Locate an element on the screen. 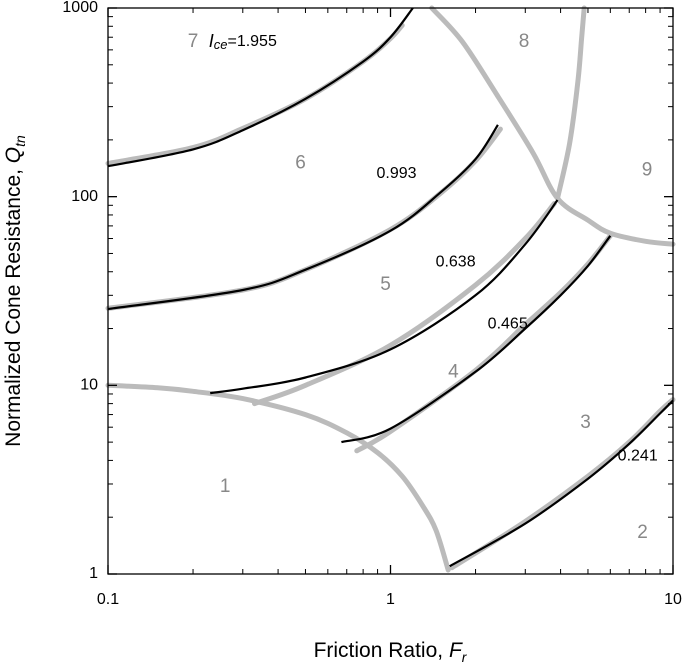 This screenshot has height=665, width=685. zone-number-label: 5 is located at coordinates (385, 284).